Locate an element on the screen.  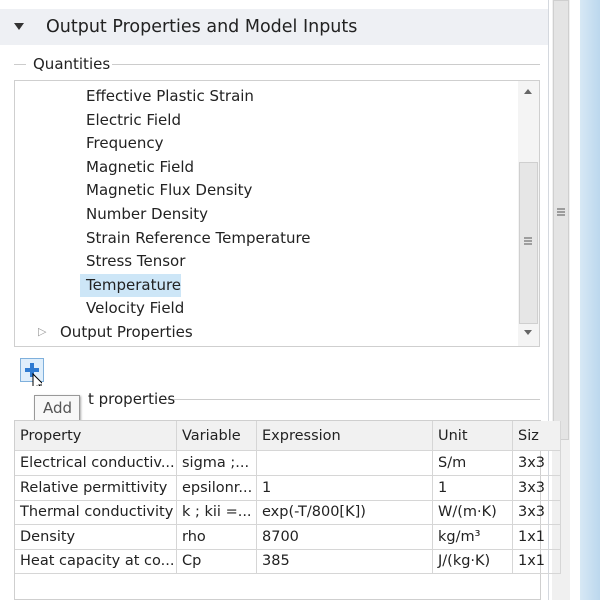
group-label: Quantities is located at coordinates (72, 64).